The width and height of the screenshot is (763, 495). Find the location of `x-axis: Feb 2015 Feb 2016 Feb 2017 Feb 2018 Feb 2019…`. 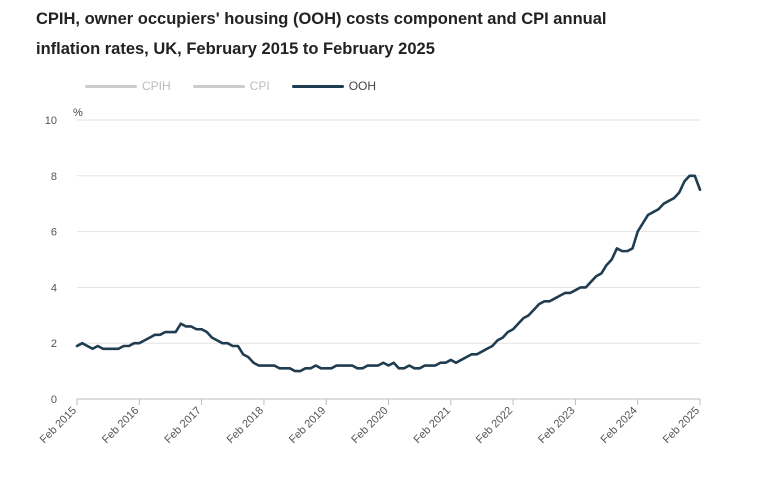

x-axis: Feb 2015 Feb 2016 Feb 2017 Feb 2018 Feb 2019… is located at coordinates (370, 422).